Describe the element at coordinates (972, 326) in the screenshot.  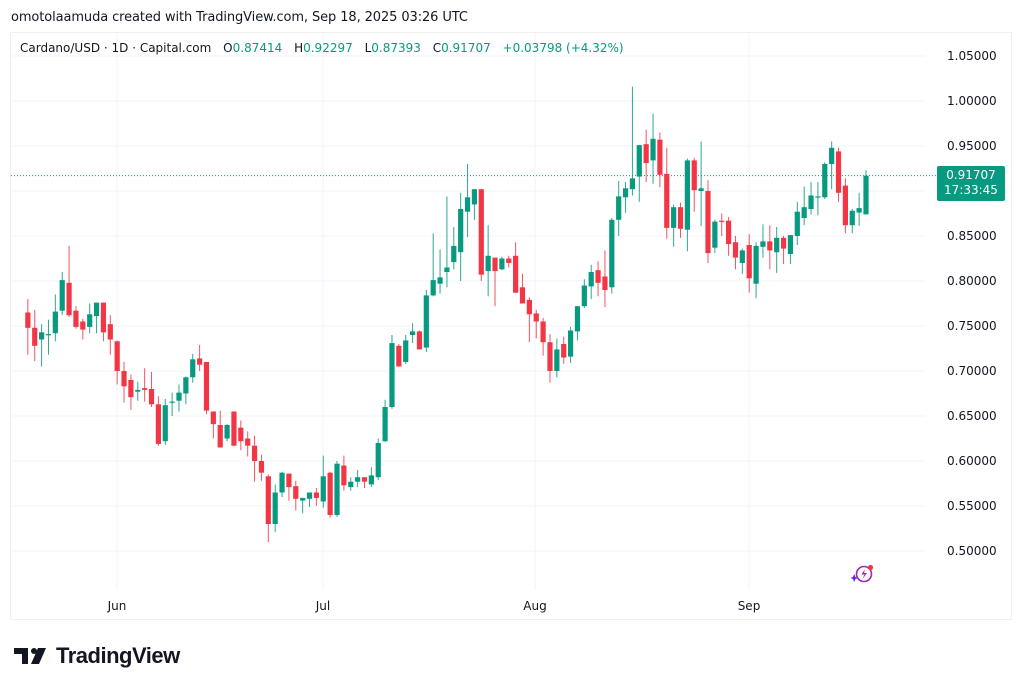
I see `y-axis-tick-label: 0.75000` at that location.